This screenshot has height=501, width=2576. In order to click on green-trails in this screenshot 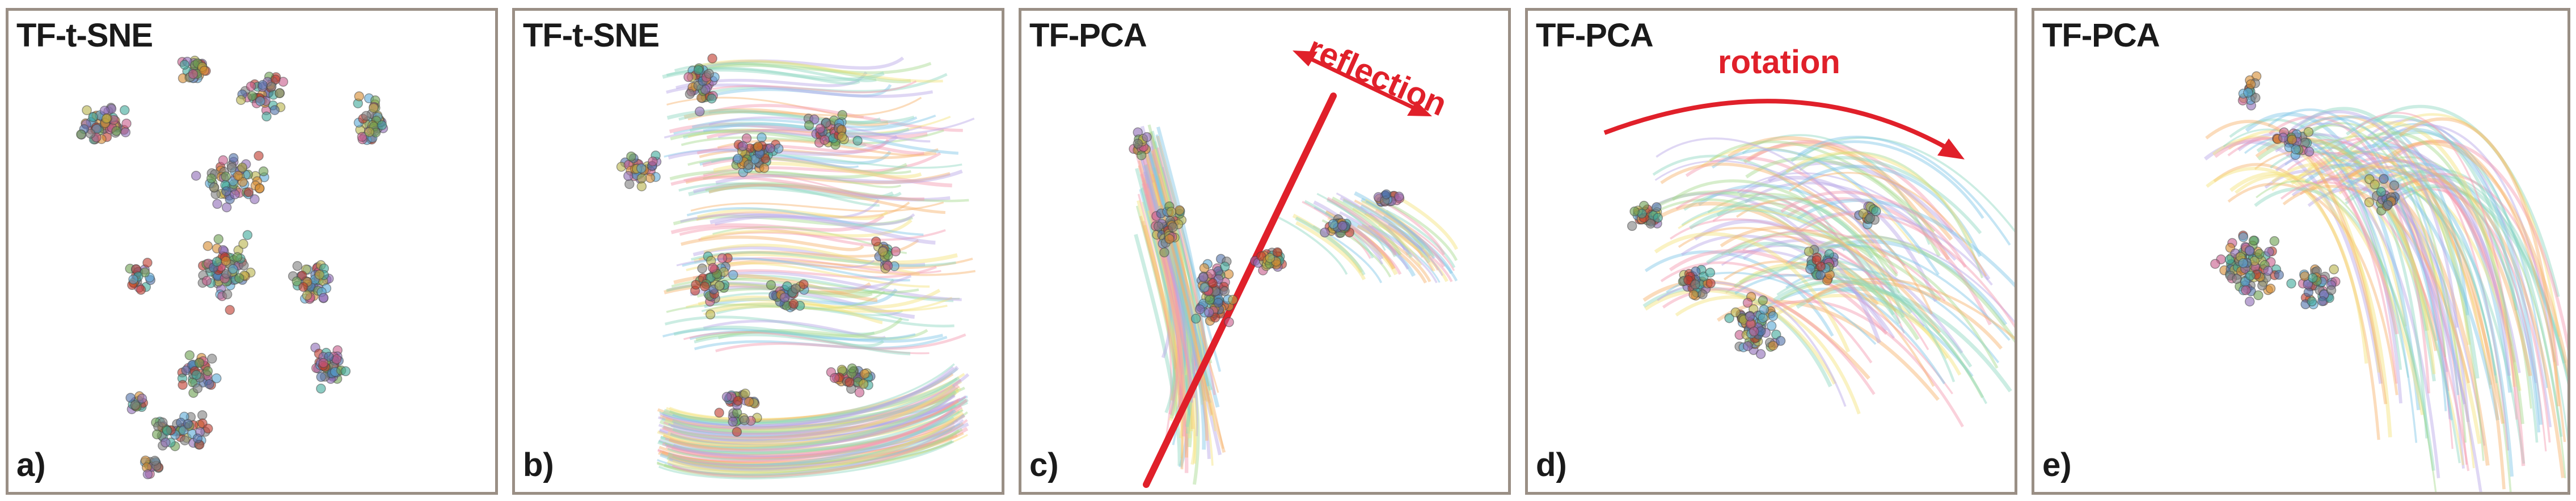, I will do `click(813, 421)`.